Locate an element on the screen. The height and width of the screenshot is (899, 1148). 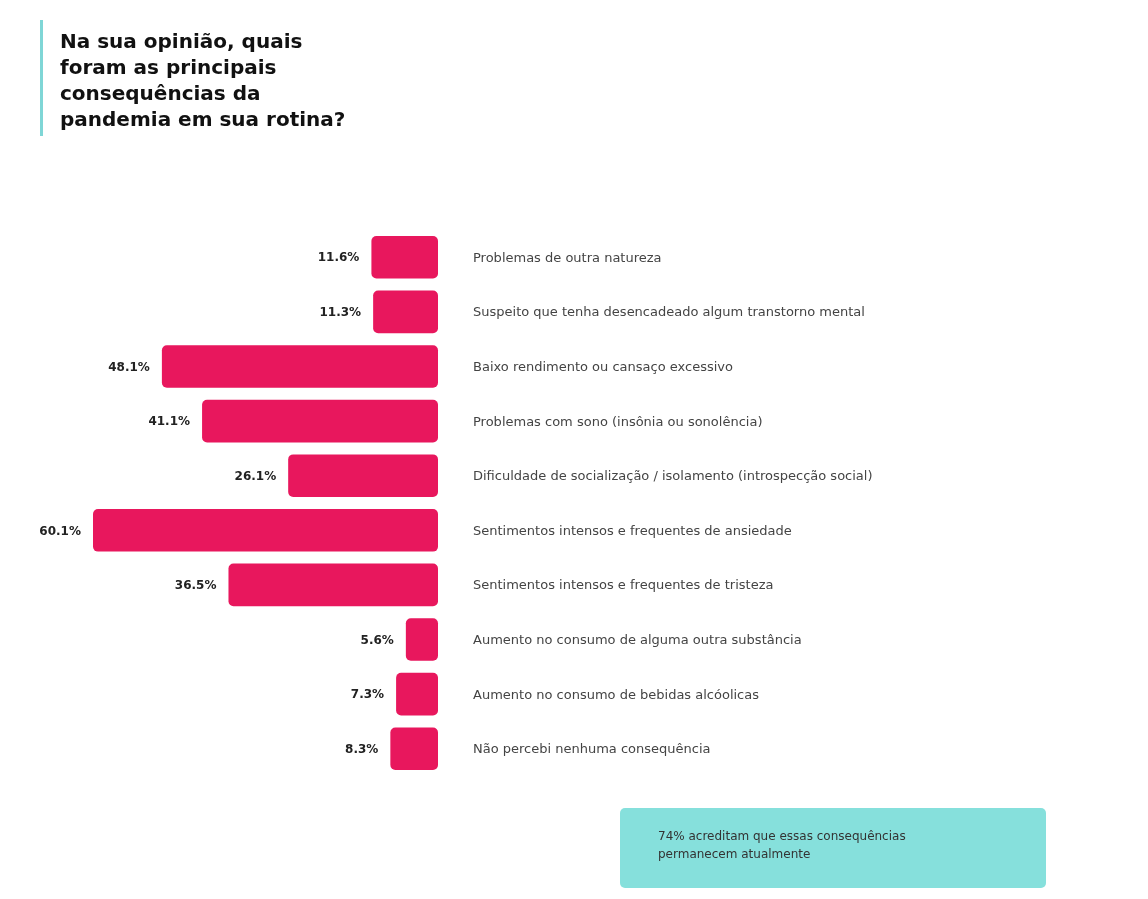
data-label: 60.1% is located at coordinates (60, 530).